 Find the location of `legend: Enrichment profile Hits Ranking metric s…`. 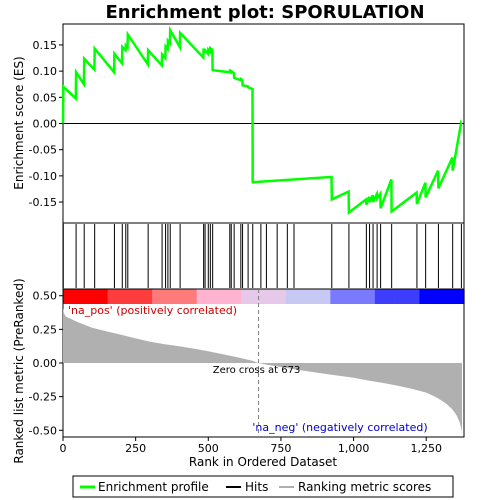

legend: Enrichment profile Hits Ranking metric s… is located at coordinates (263, 486).